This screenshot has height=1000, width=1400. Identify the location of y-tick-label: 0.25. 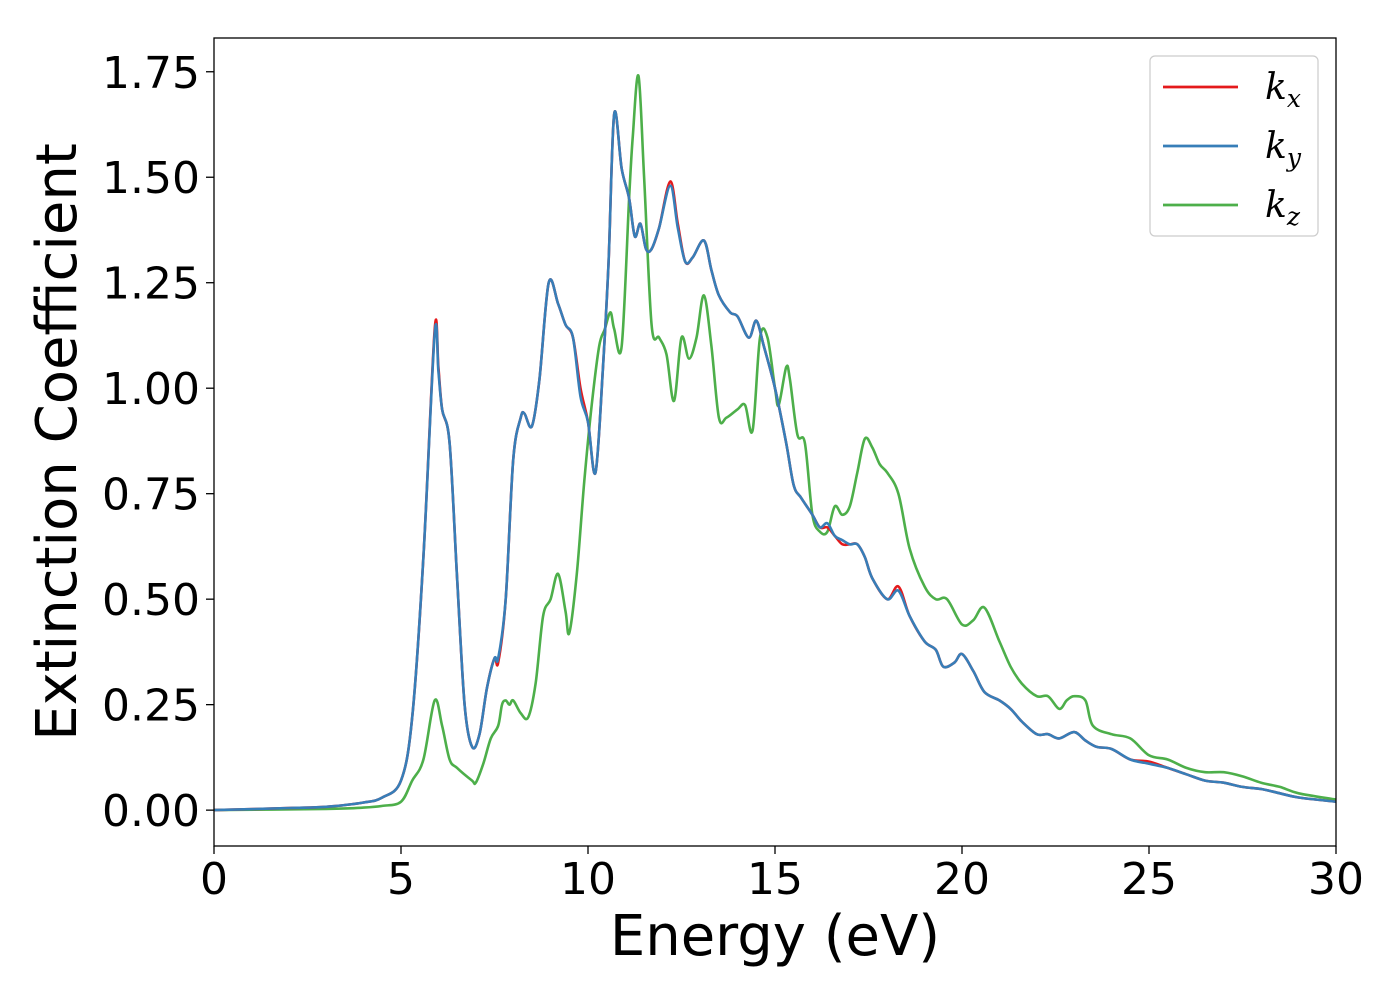
(151, 706).